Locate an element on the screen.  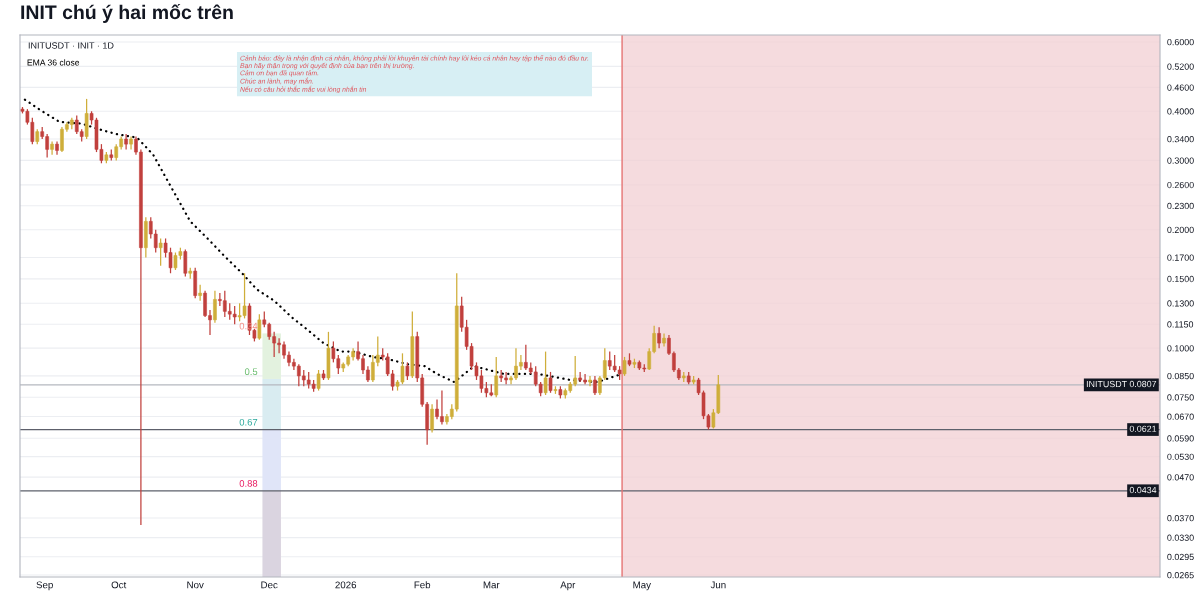
y-tick-label: 0.3000 is located at coordinates (1180, 160).